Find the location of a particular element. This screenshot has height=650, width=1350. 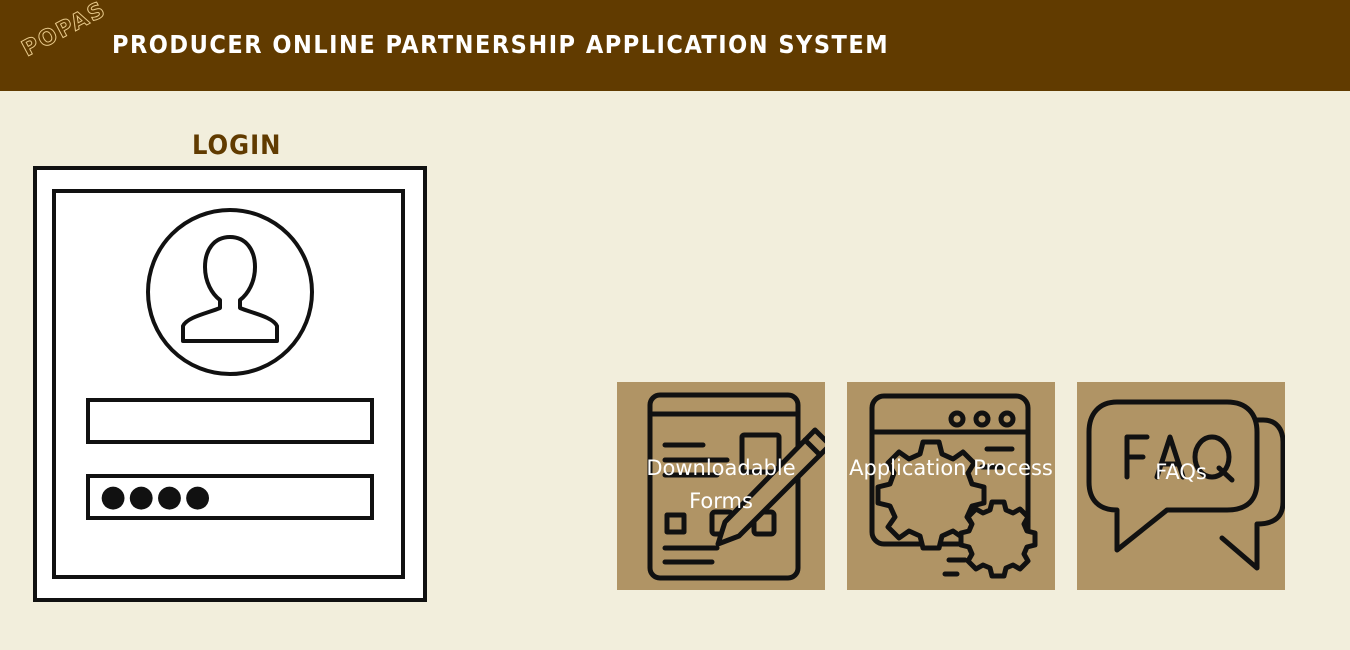

gears-icon is located at coordinates (953, 486).